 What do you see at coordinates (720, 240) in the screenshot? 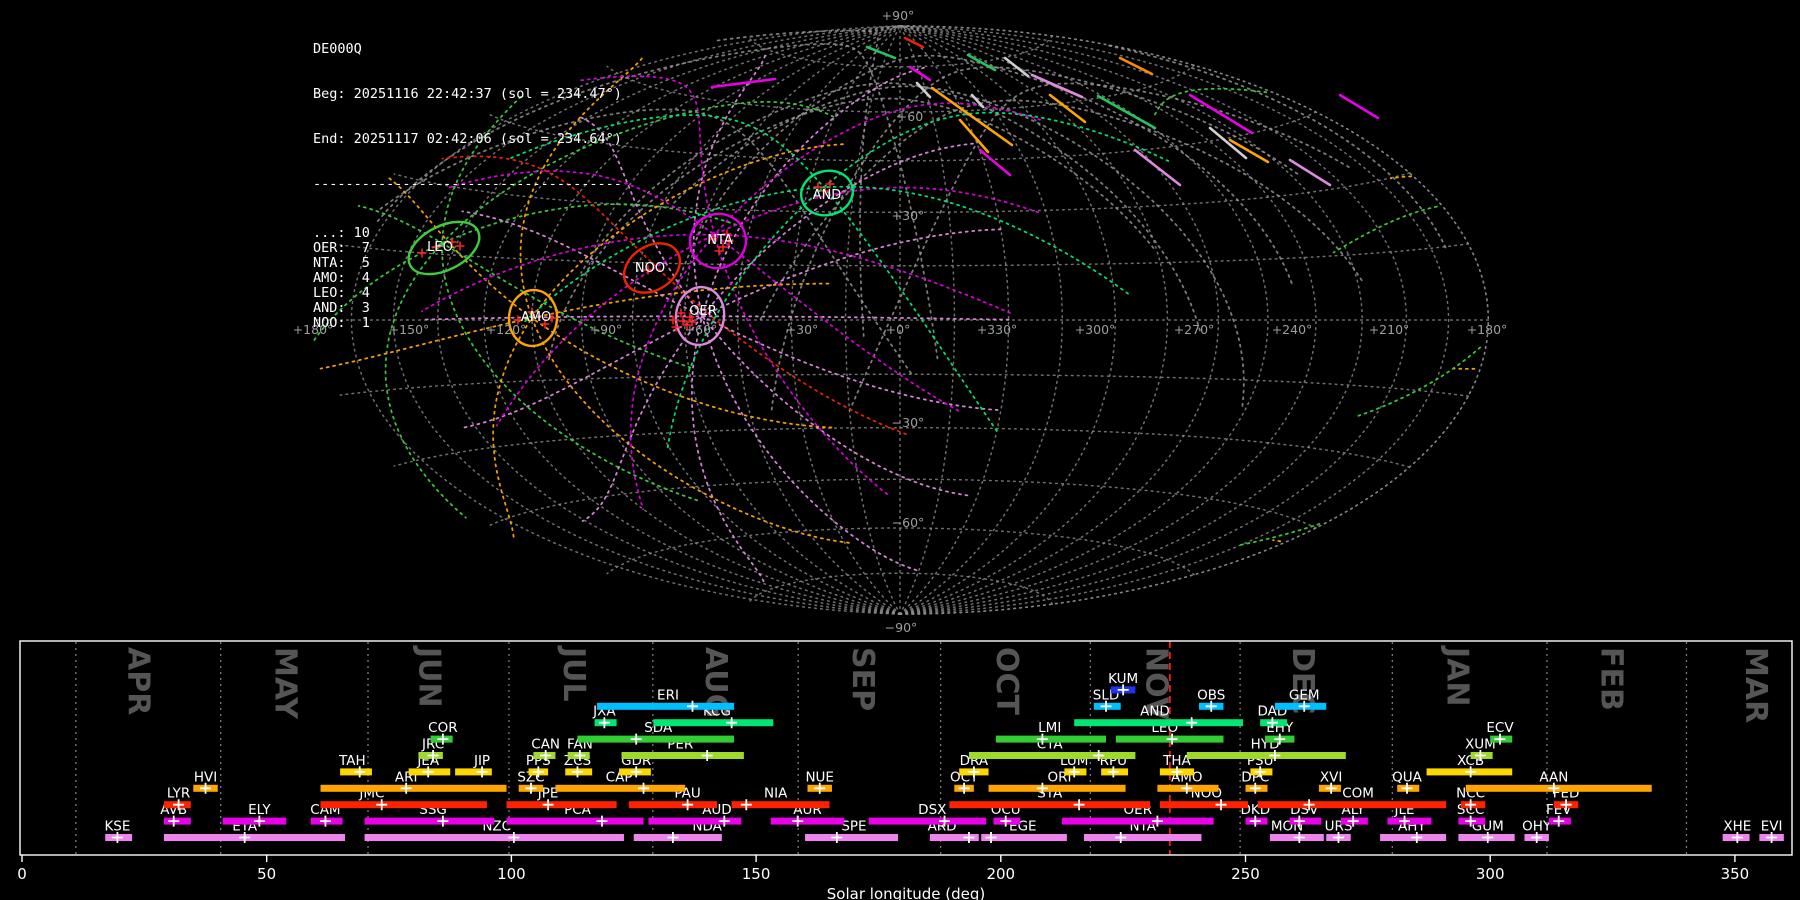
I see `shower-label-NTA: NTA` at bounding box center [720, 240].